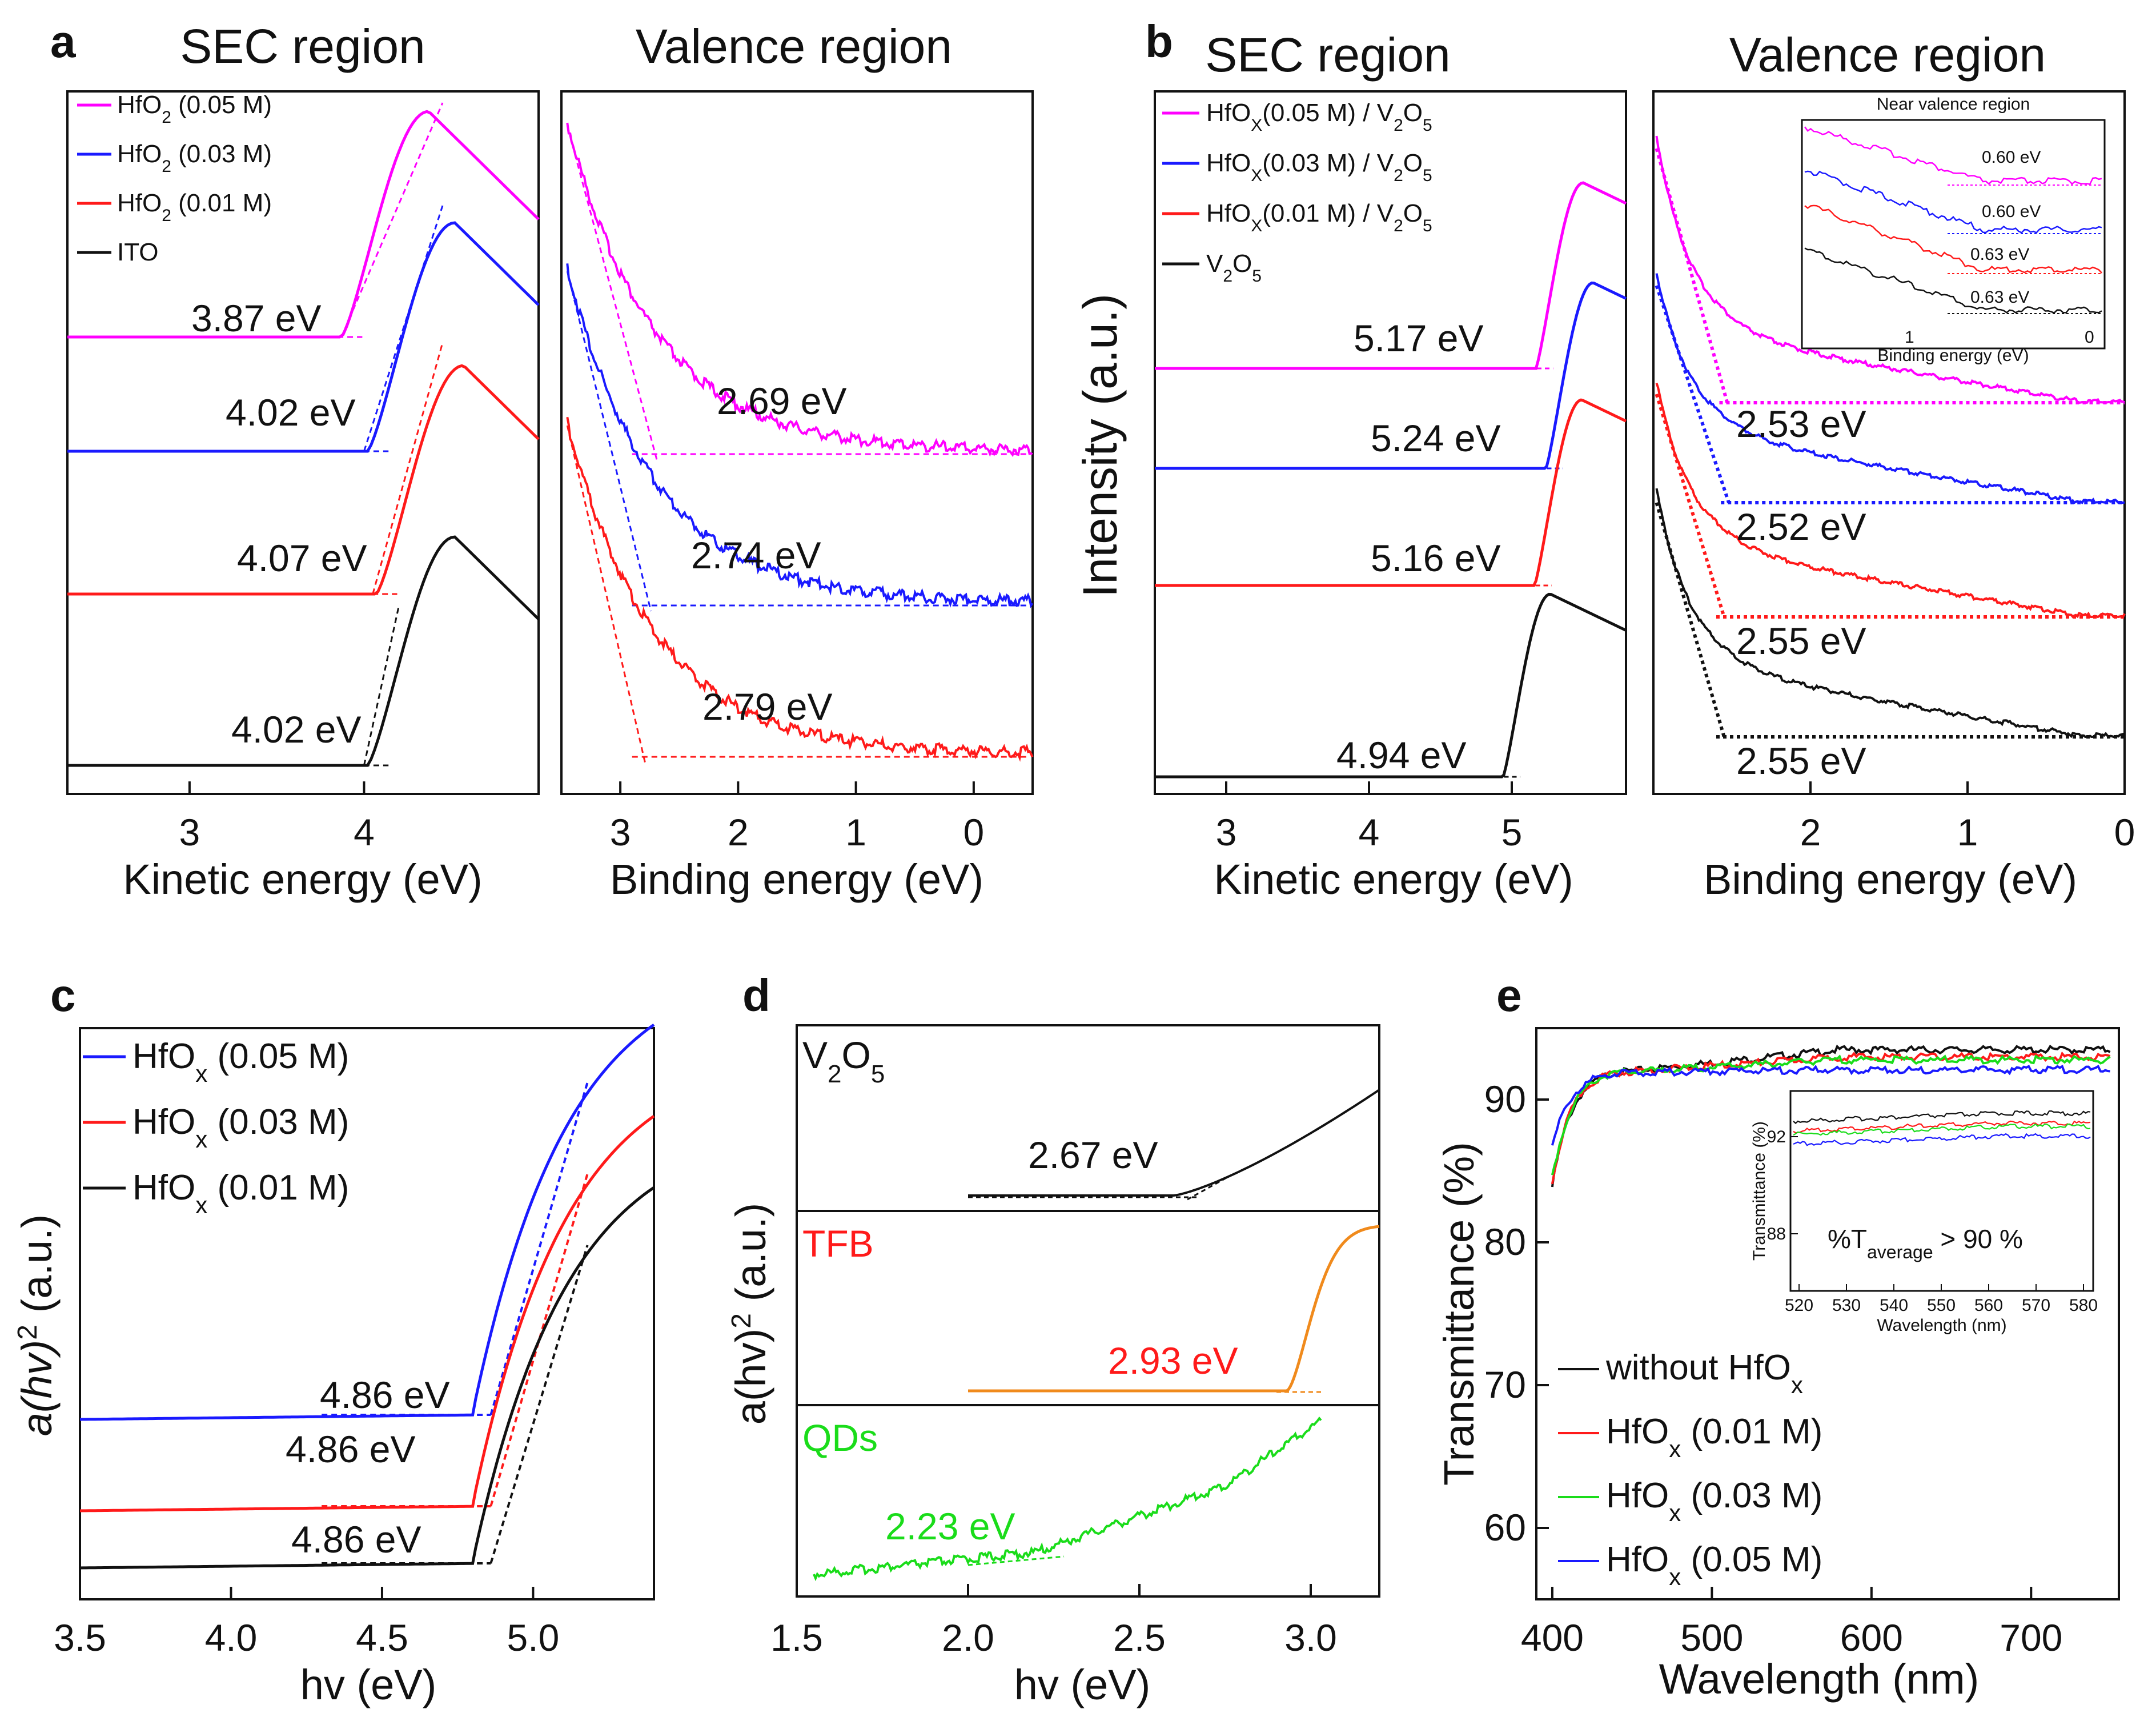 Image resolution: width=2156 pixels, height=1717 pixels. Describe the element at coordinates (1016, 1560) in the screenshot. I see `baseline-fit` at that location.